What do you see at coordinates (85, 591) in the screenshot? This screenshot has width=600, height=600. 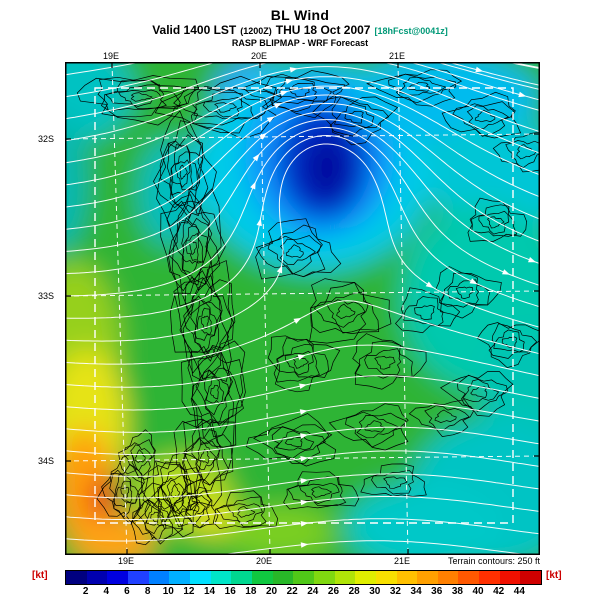 I see `colorbar-tick: 2` at bounding box center [85, 591].